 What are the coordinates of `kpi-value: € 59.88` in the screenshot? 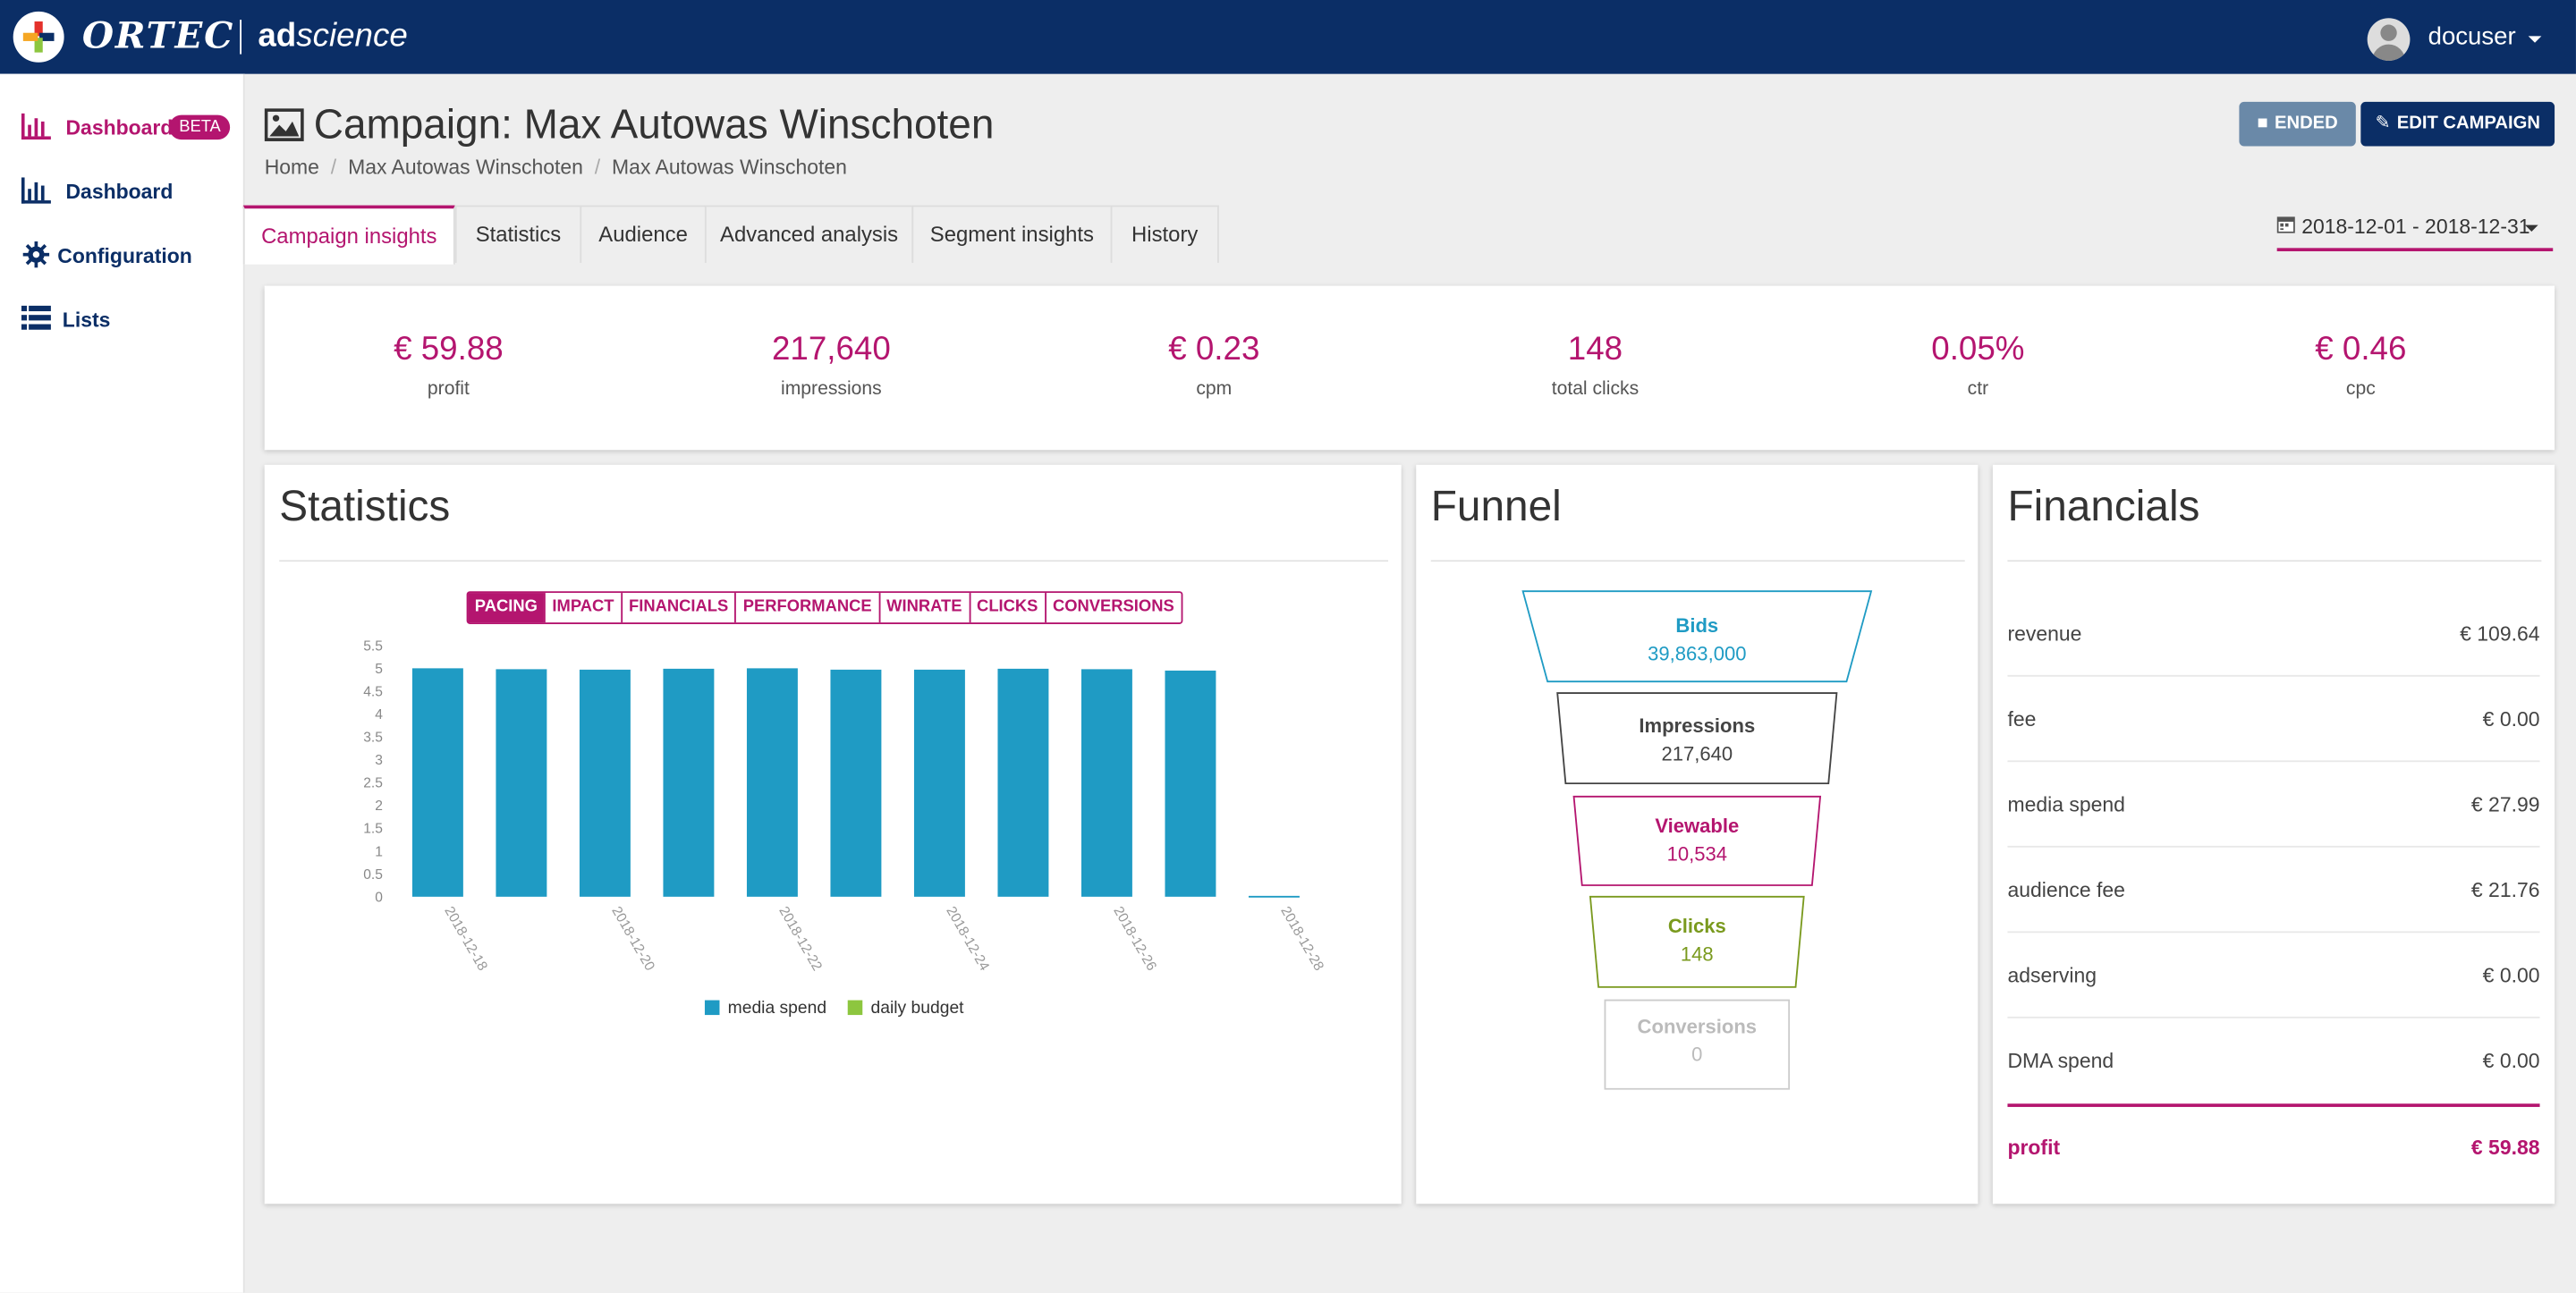 It's located at (449, 350).